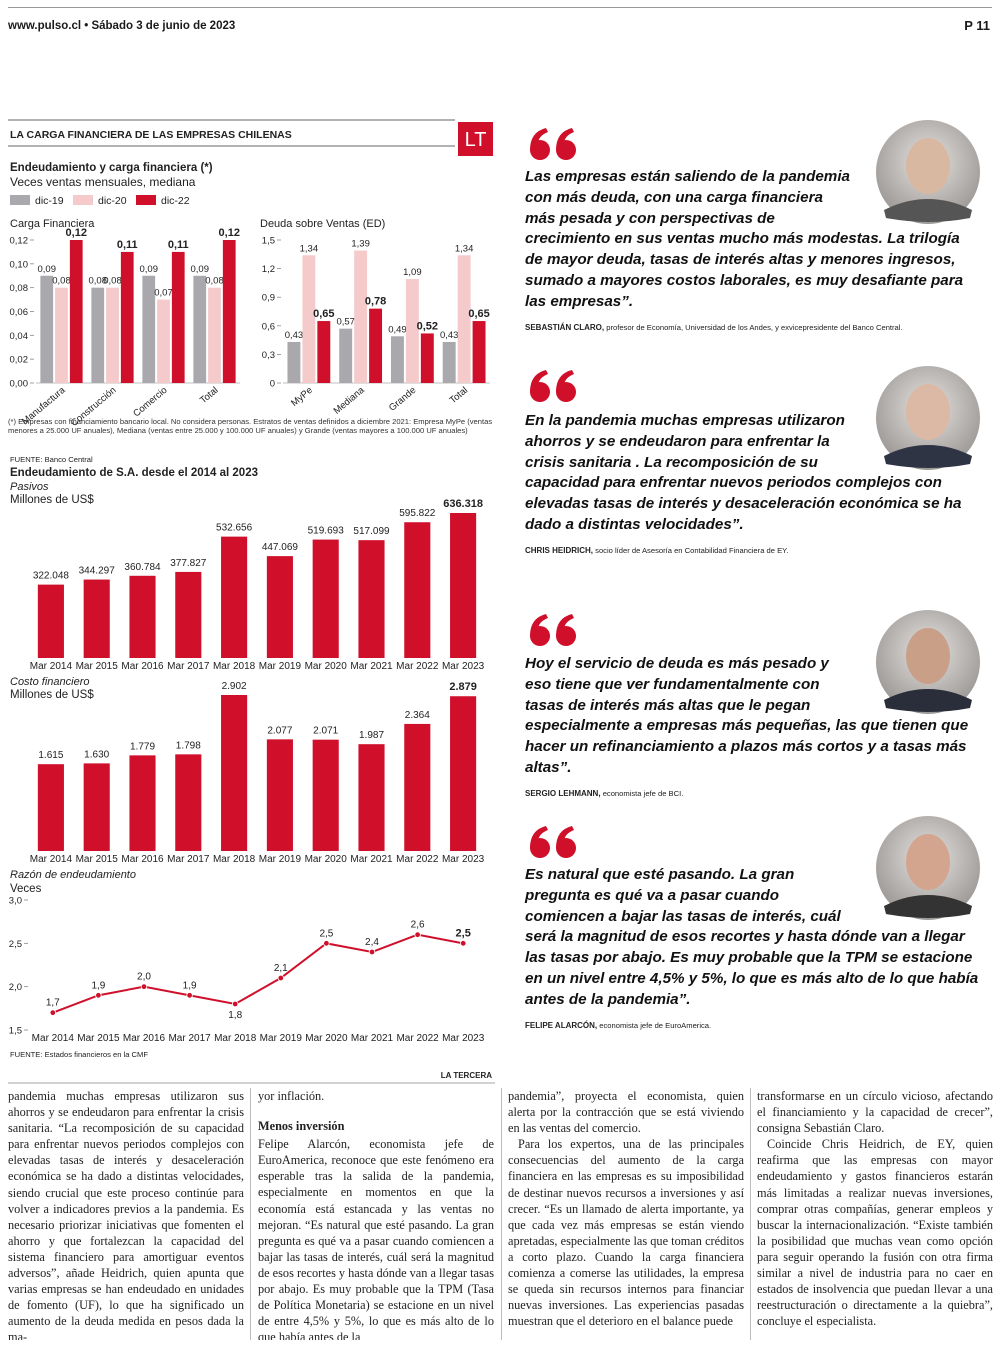  What do you see at coordinates (15, 987) in the screenshot?
I see `y-tick-label: 2,0` at bounding box center [15, 987].